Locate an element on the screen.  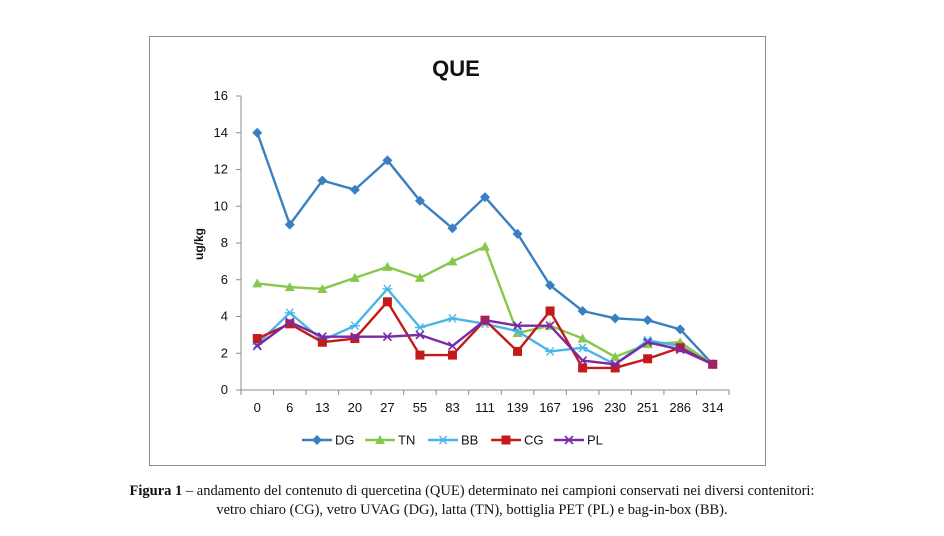
series-line-bb is located at coordinates (485, 326).